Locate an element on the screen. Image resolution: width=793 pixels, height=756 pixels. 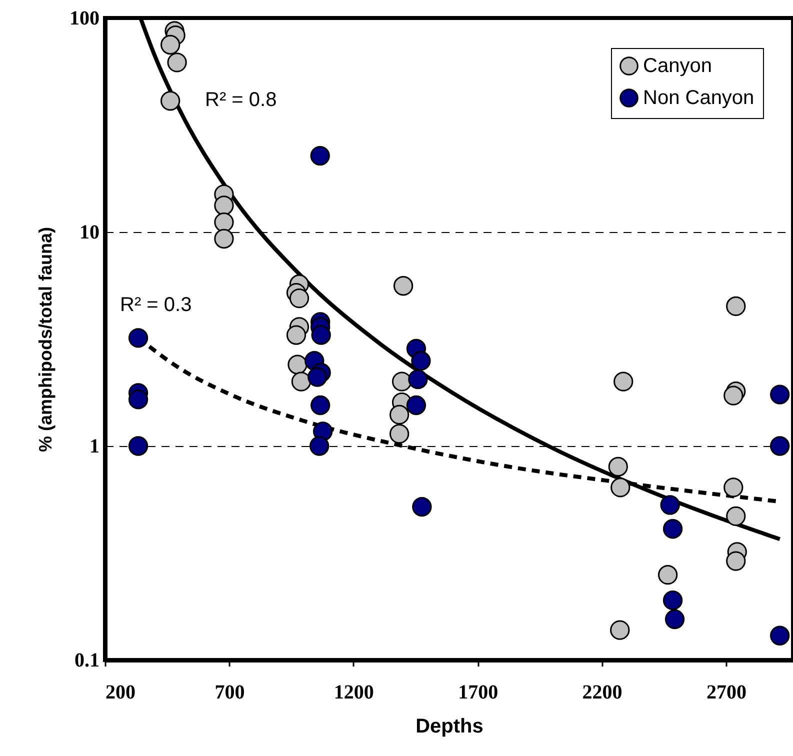
x-axis-title: Depths is located at coordinates (450, 727).